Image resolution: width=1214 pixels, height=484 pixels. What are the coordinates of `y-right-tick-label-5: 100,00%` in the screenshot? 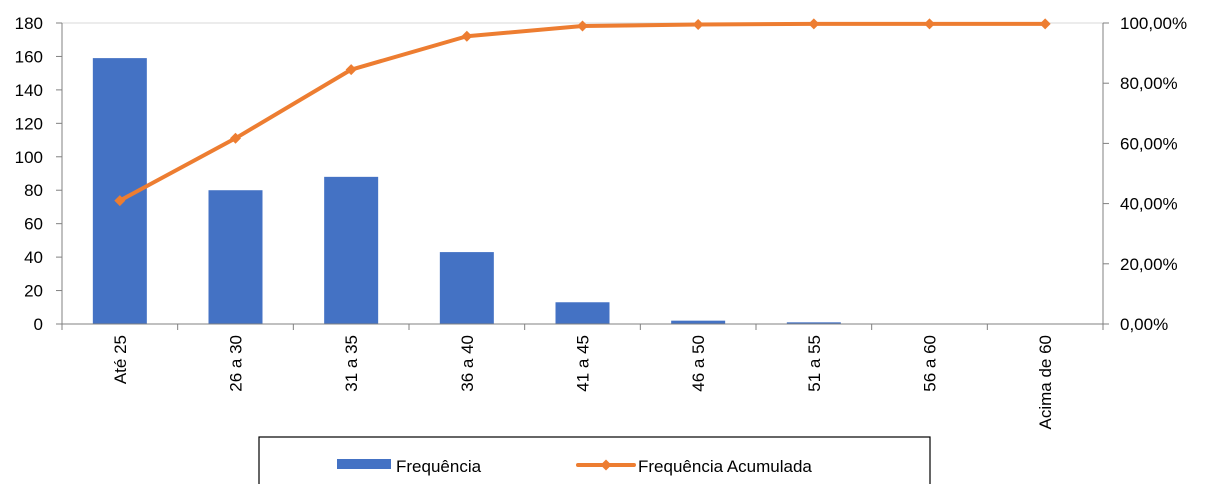 It's located at (1153, 23).